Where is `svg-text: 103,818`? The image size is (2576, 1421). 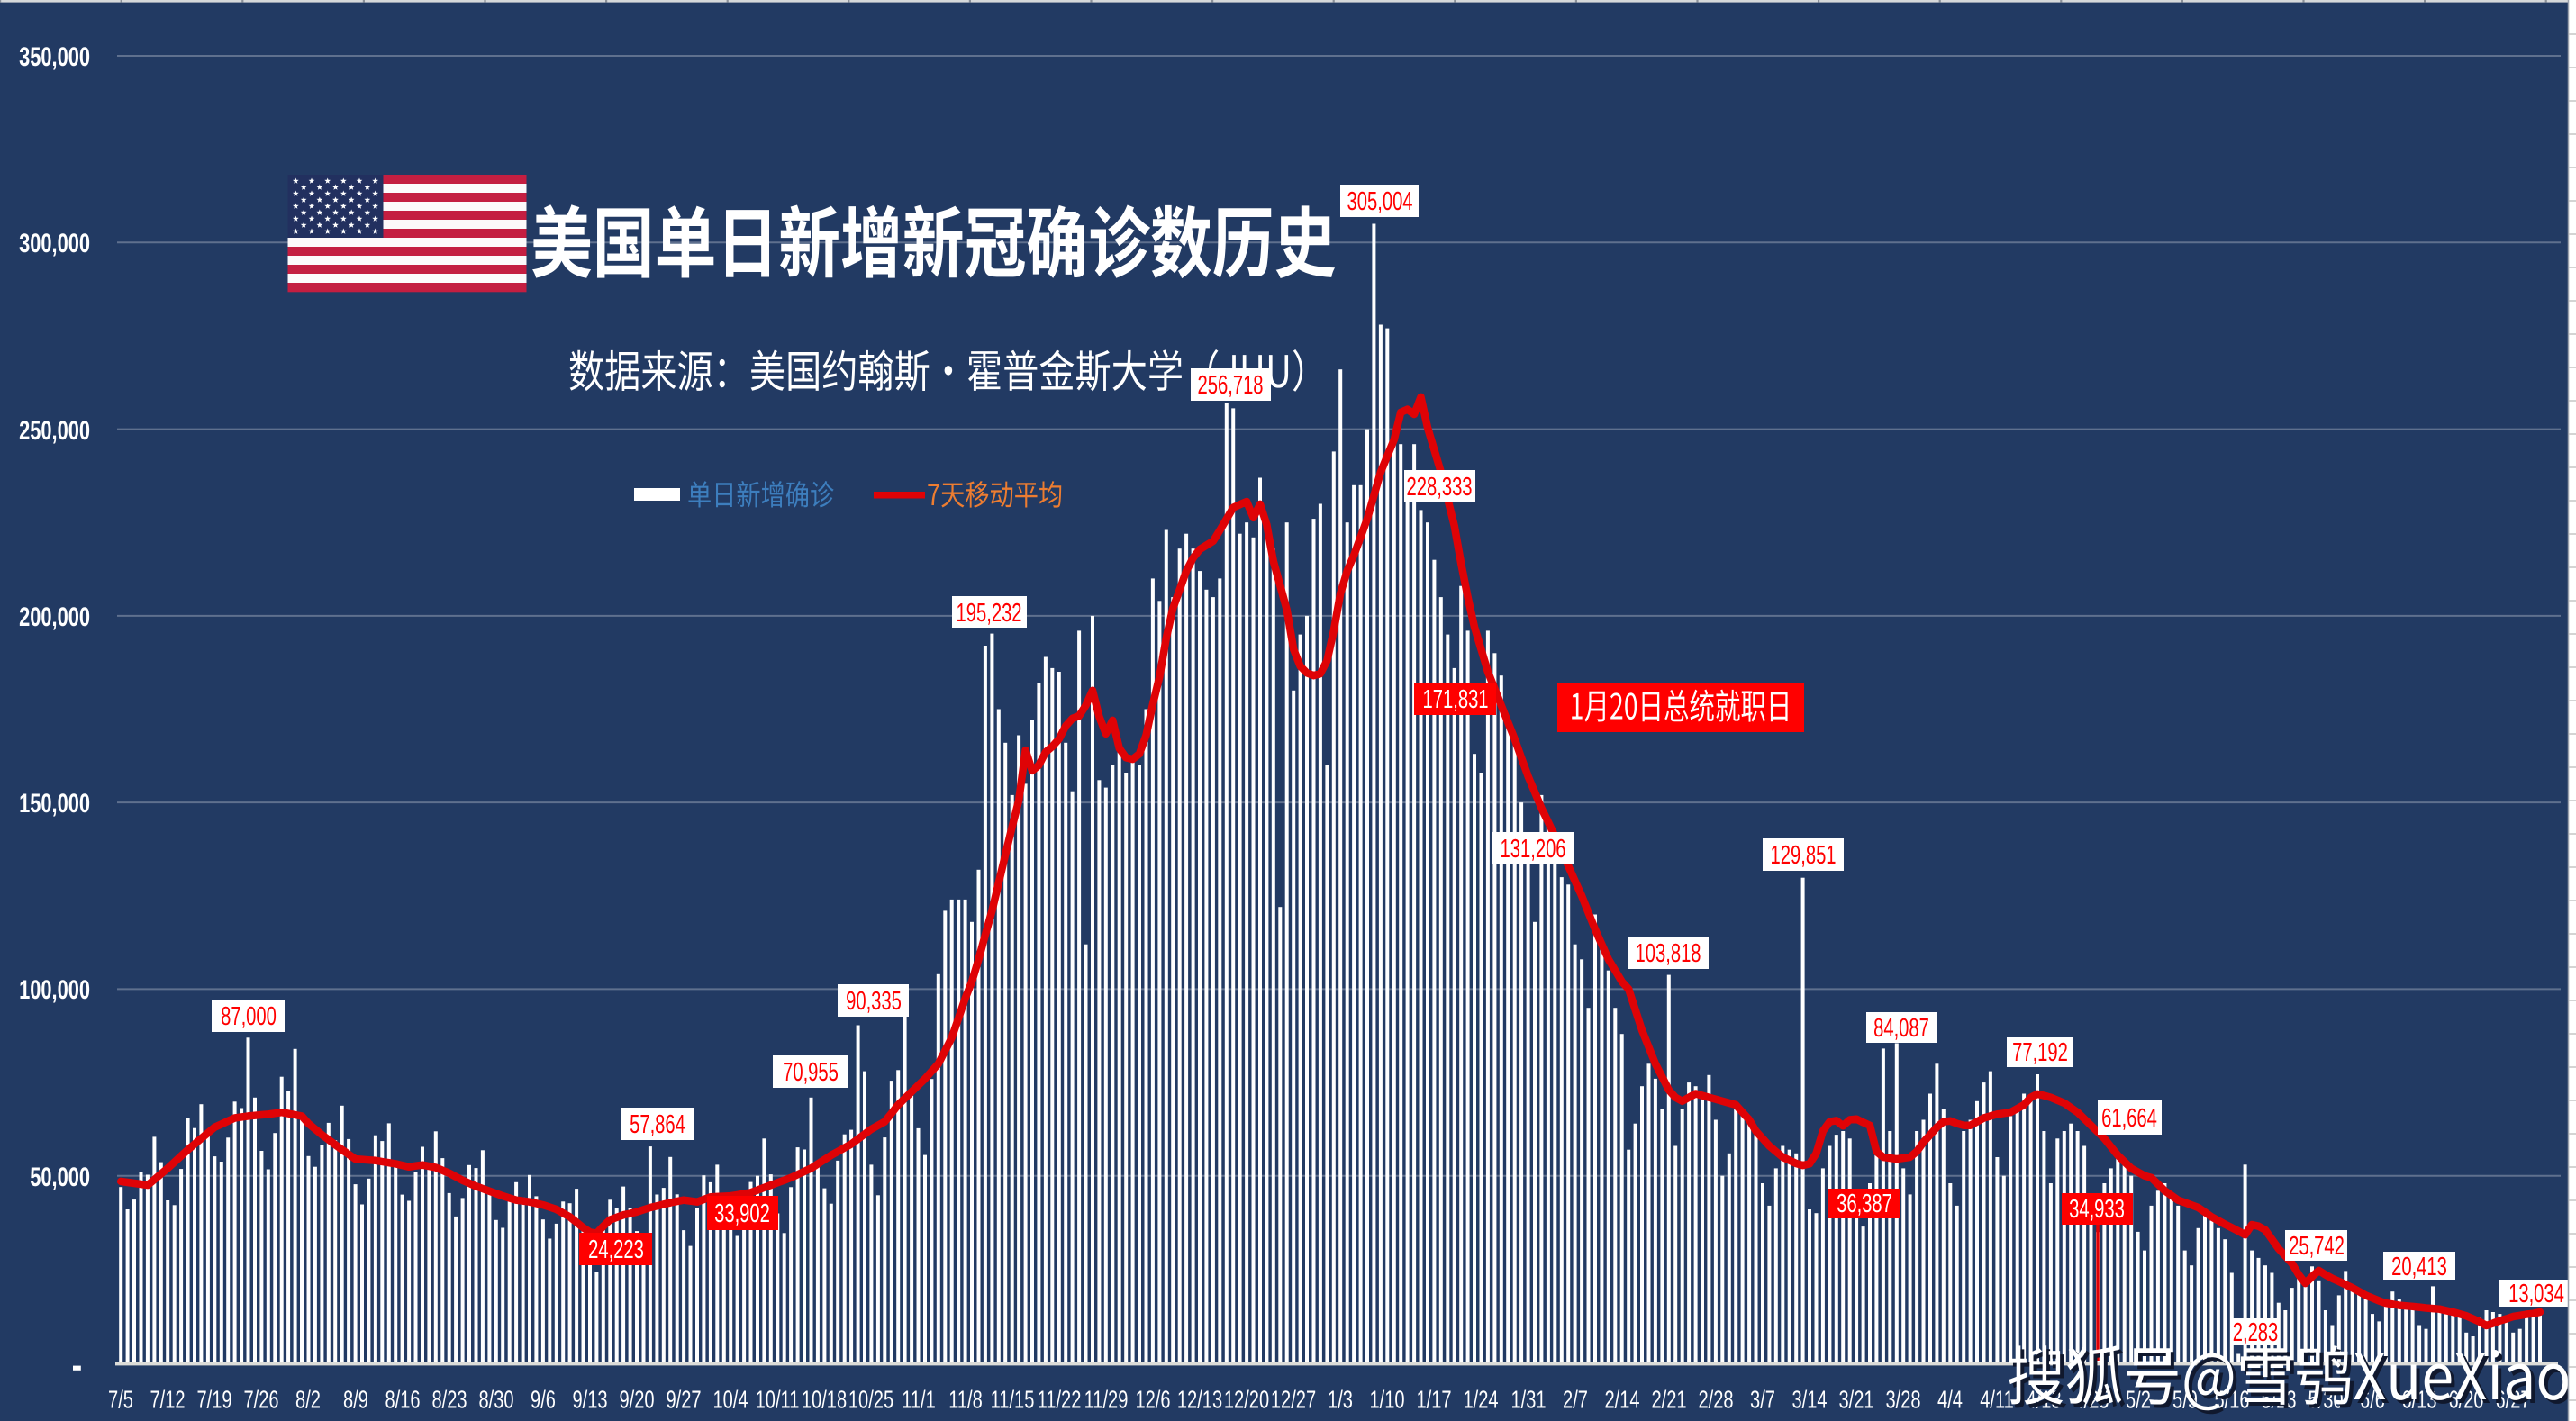
svg-text: 103,818 is located at coordinates (1668, 954).